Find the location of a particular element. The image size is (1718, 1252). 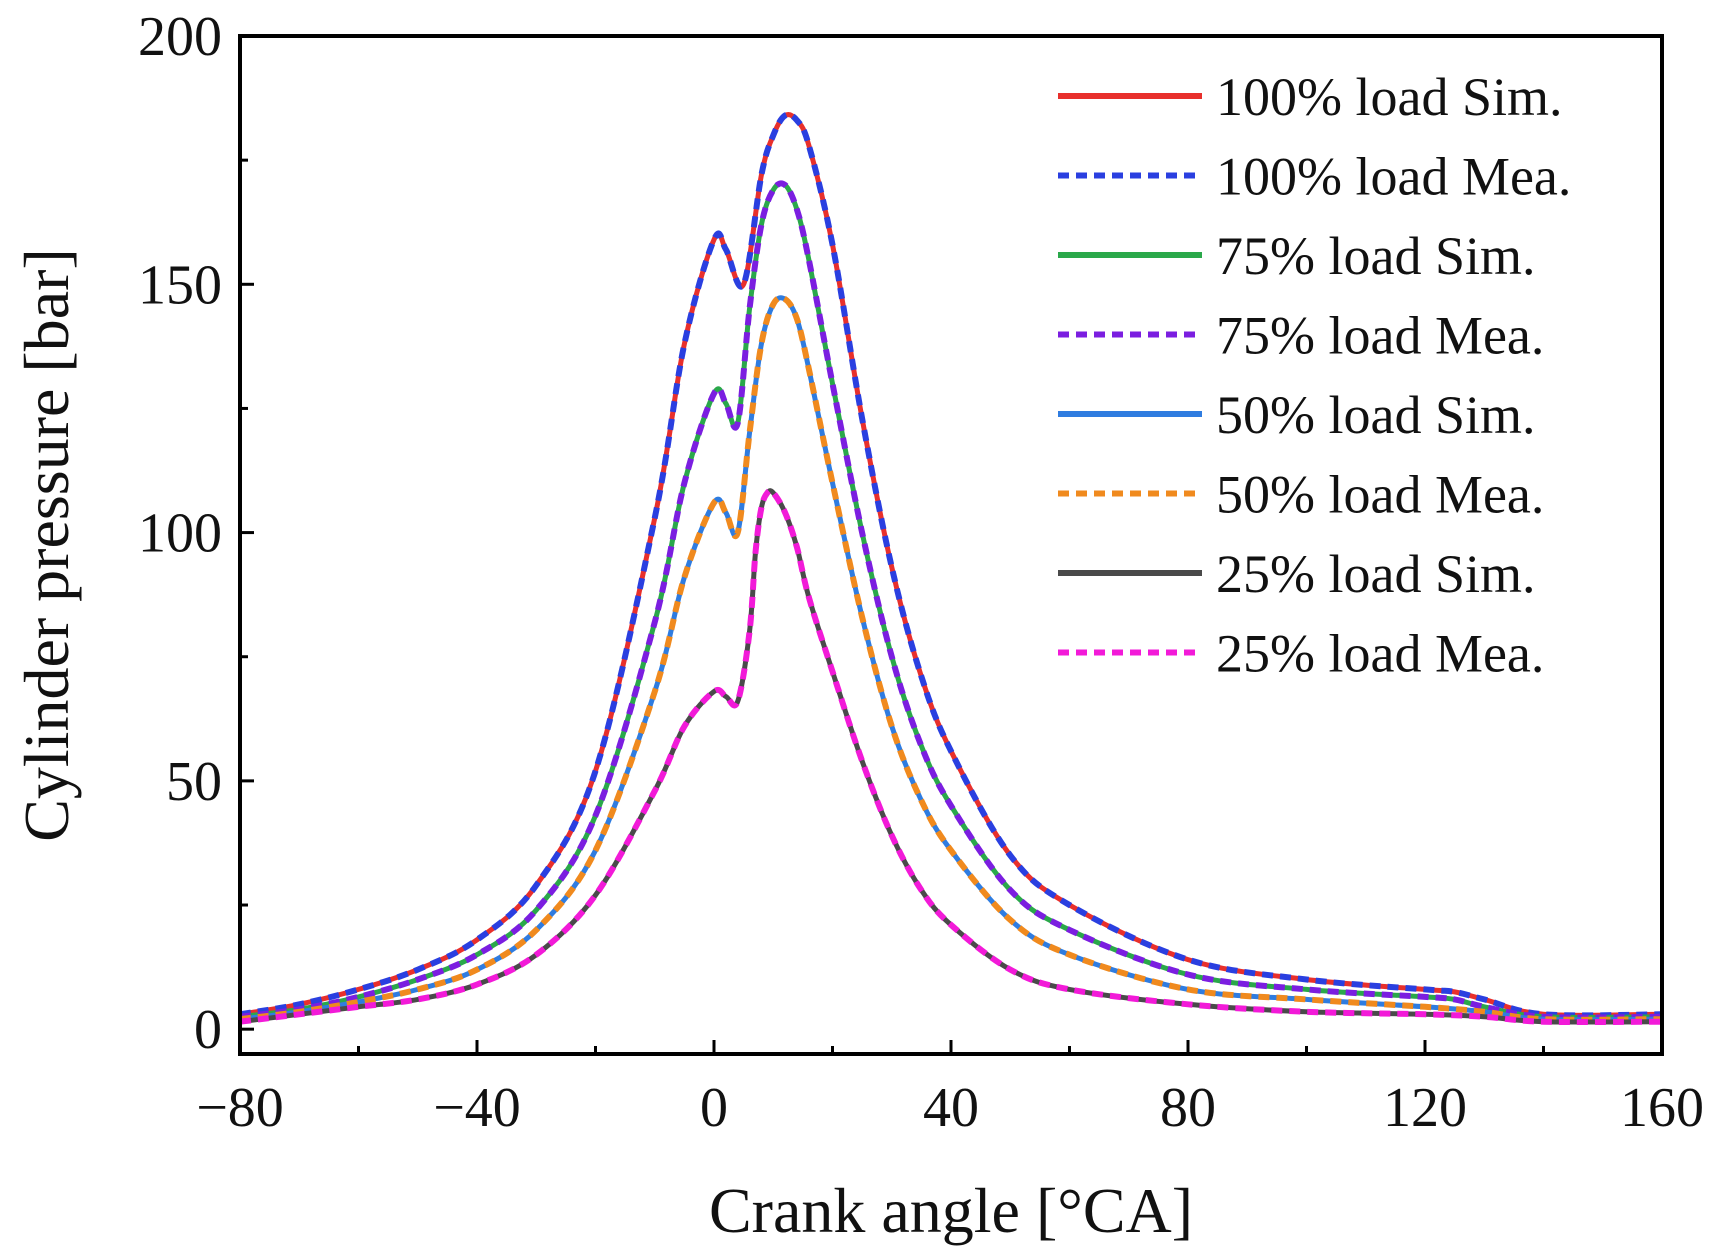

legend-label: 75% load Mea. is located at coordinates (1380, 336).